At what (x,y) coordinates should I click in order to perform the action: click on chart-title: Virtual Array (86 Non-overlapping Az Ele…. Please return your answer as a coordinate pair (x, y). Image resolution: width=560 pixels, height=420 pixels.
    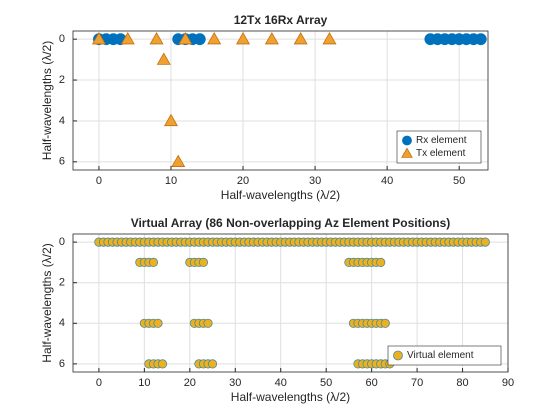
    Looking at the image, I should click on (291, 223).